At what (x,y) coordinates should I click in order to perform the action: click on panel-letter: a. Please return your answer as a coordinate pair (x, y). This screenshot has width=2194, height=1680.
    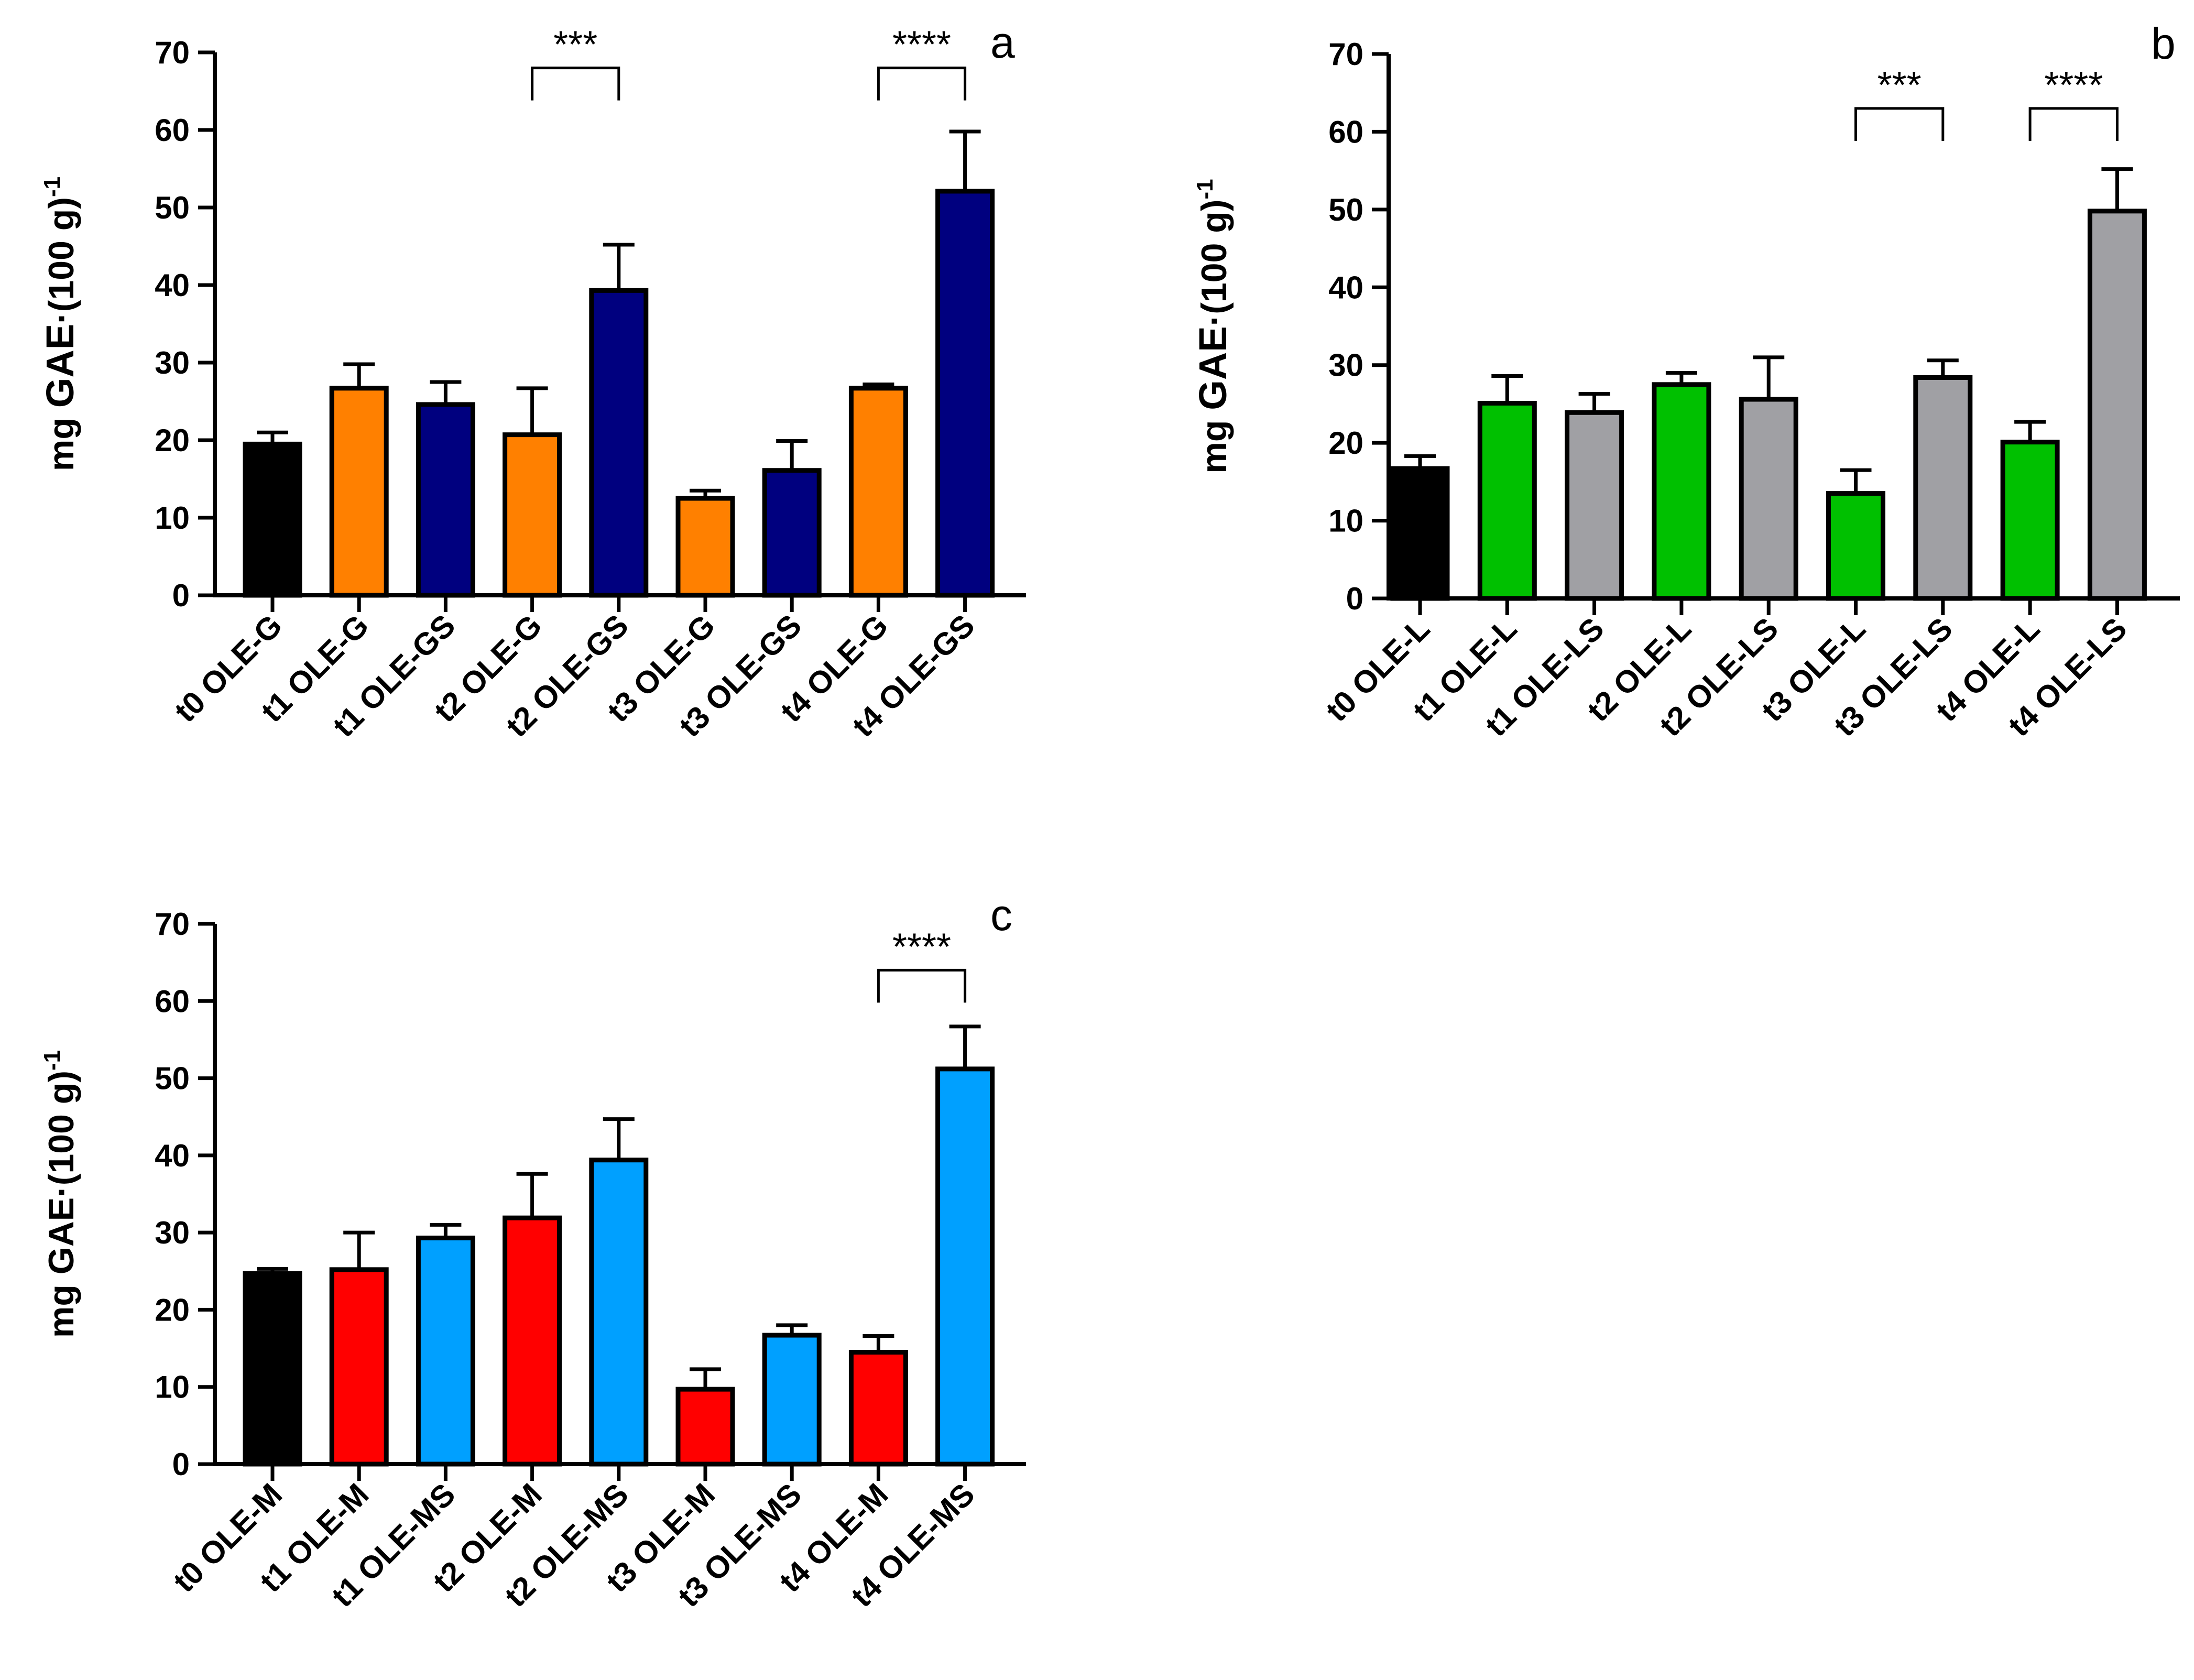
    Looking at the image, I should click on (1002, 42).